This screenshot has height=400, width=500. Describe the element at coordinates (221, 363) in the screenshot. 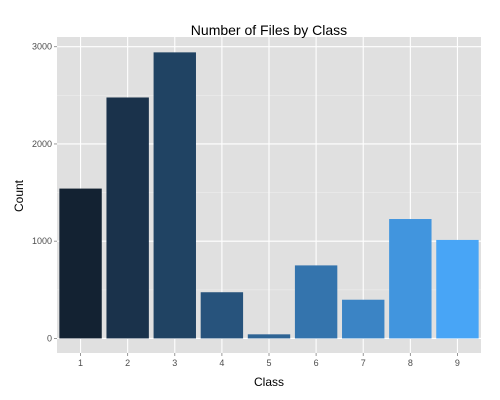

I see `x-tick-label: 4` at that location.